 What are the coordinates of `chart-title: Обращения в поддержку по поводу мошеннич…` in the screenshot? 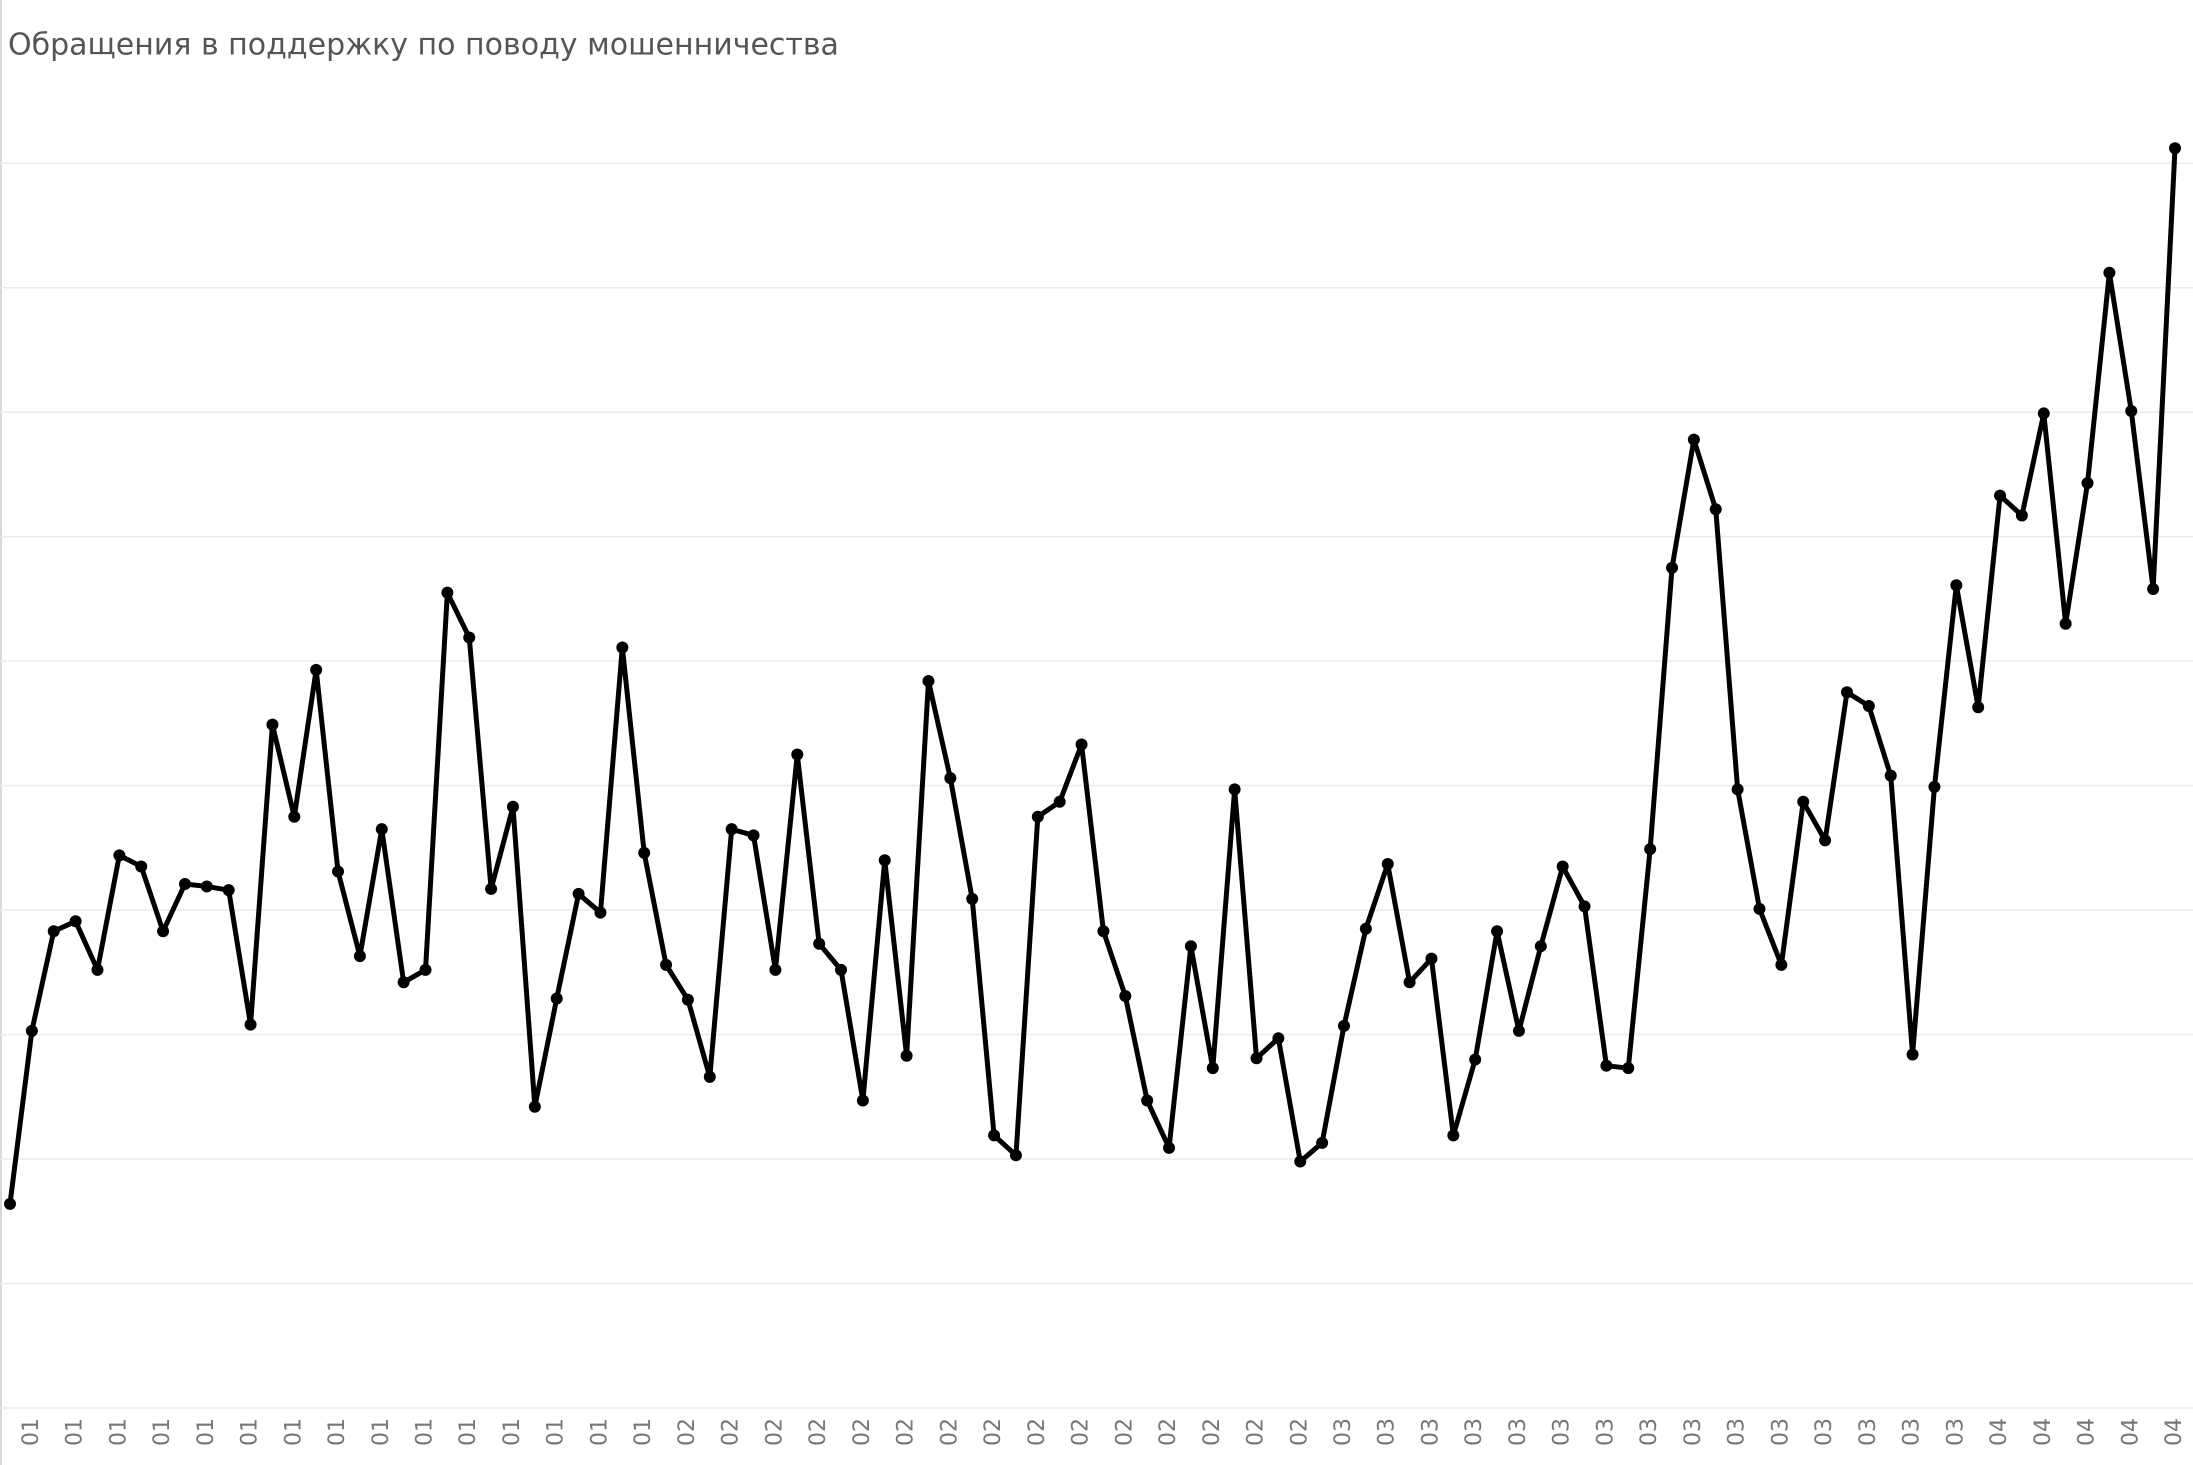 It's located at (423, 45).